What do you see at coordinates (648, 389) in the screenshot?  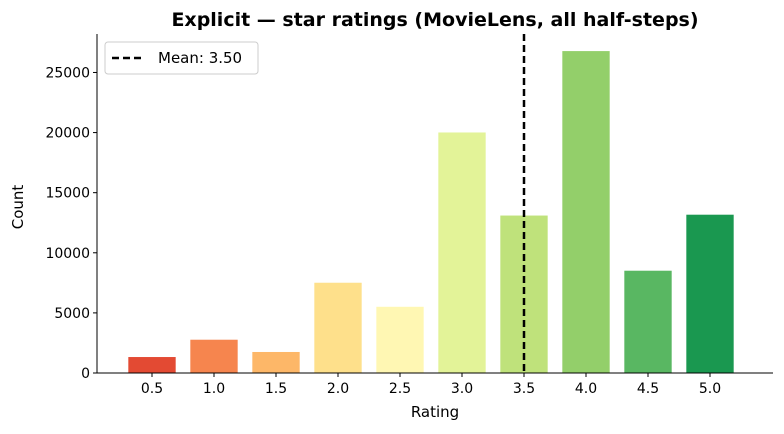 I see `x-tick-label: 4.5` at bounding box center [648, 389].